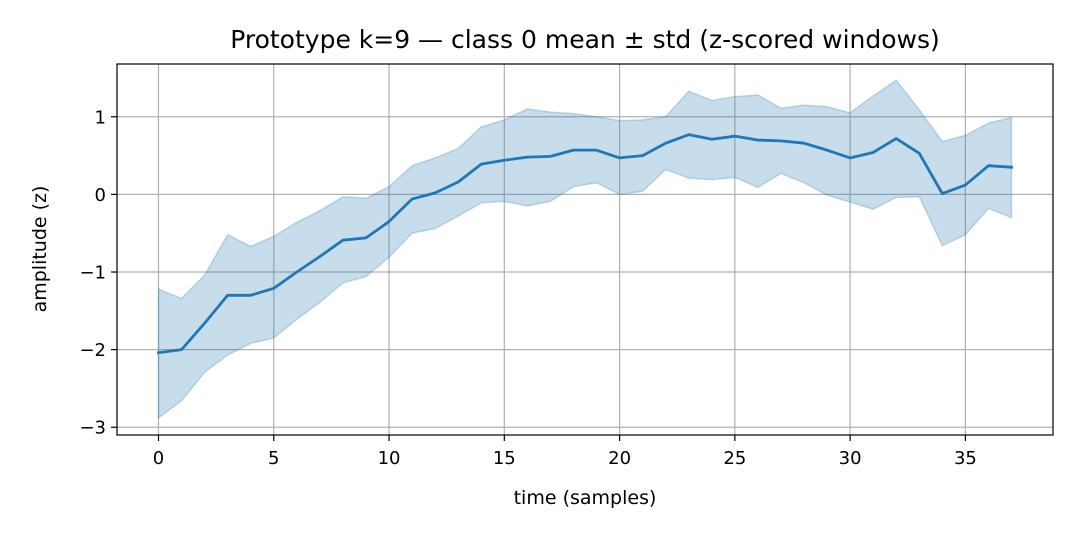 The height and width of the screenshot is (540, 1080). What do you see at coordinates (100, 117) in the screenshot?
I see `y-tick-label: 1` at bounding box center [100, 117].